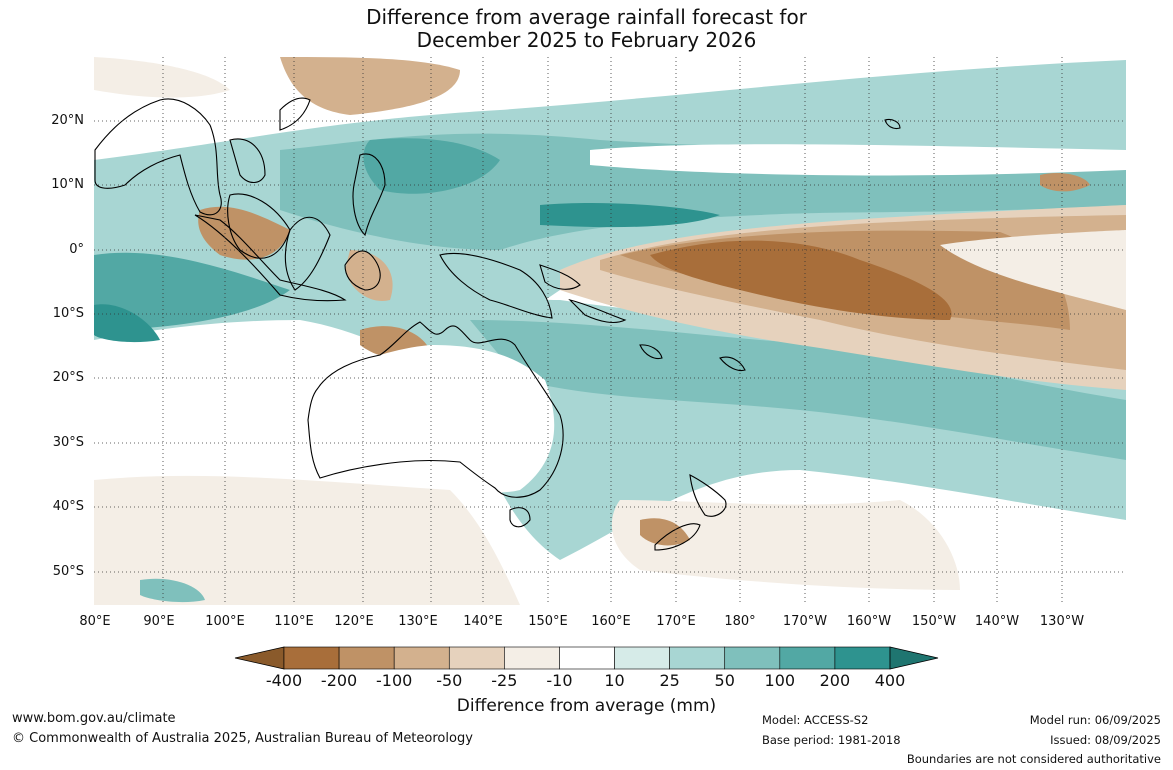 Image resolution: width=1173 pixels, height=770 pixels. Describe the element at coordinates (1062, 621) in the screenshot. I see `lon-label-130w: 130°W` at that location.